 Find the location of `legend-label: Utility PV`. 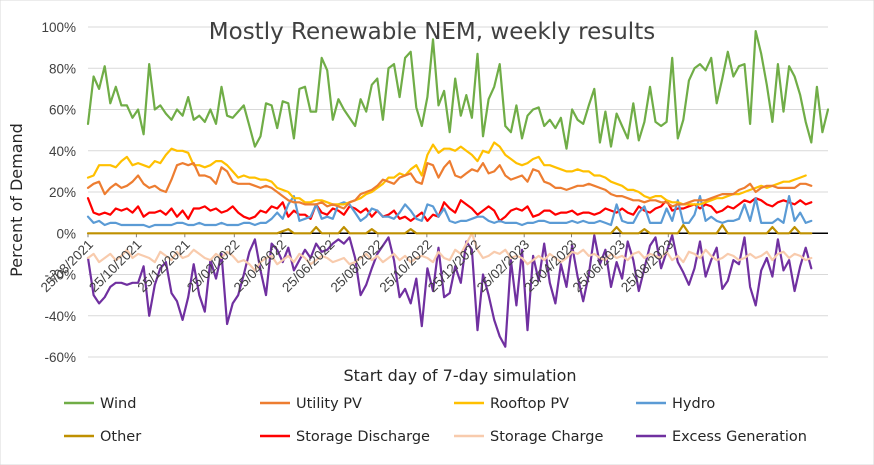

legend-label: Utility PV is located at coordinates (329, 404).